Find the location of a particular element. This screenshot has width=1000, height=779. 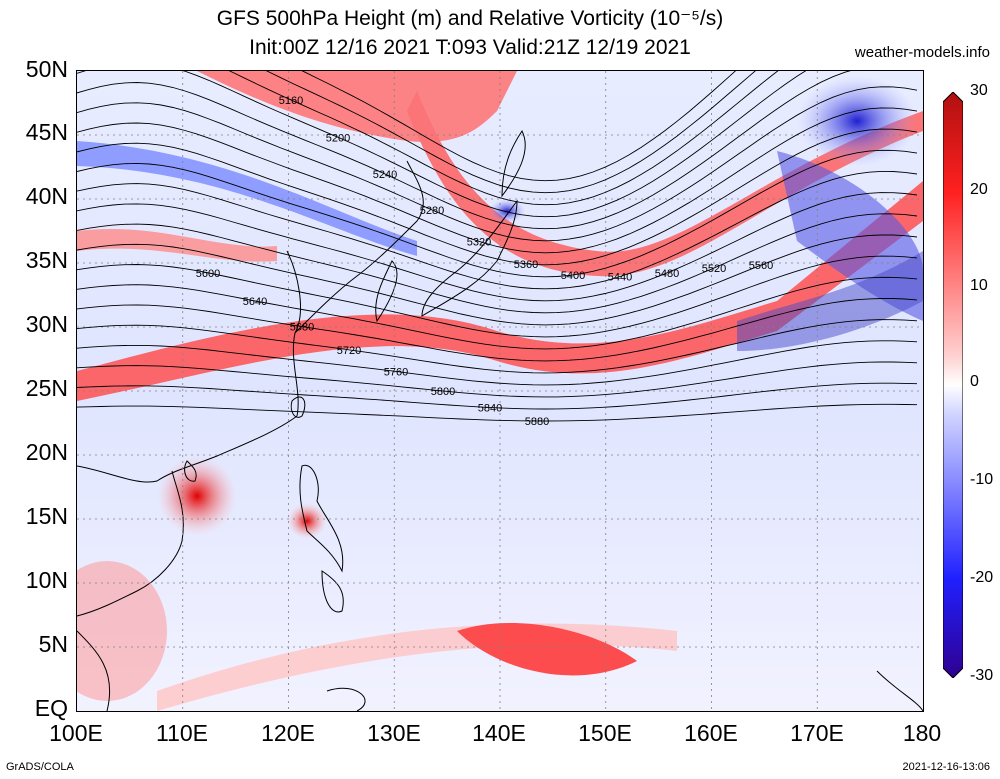

lat-label: 30N is located at coordinates (46, 324).